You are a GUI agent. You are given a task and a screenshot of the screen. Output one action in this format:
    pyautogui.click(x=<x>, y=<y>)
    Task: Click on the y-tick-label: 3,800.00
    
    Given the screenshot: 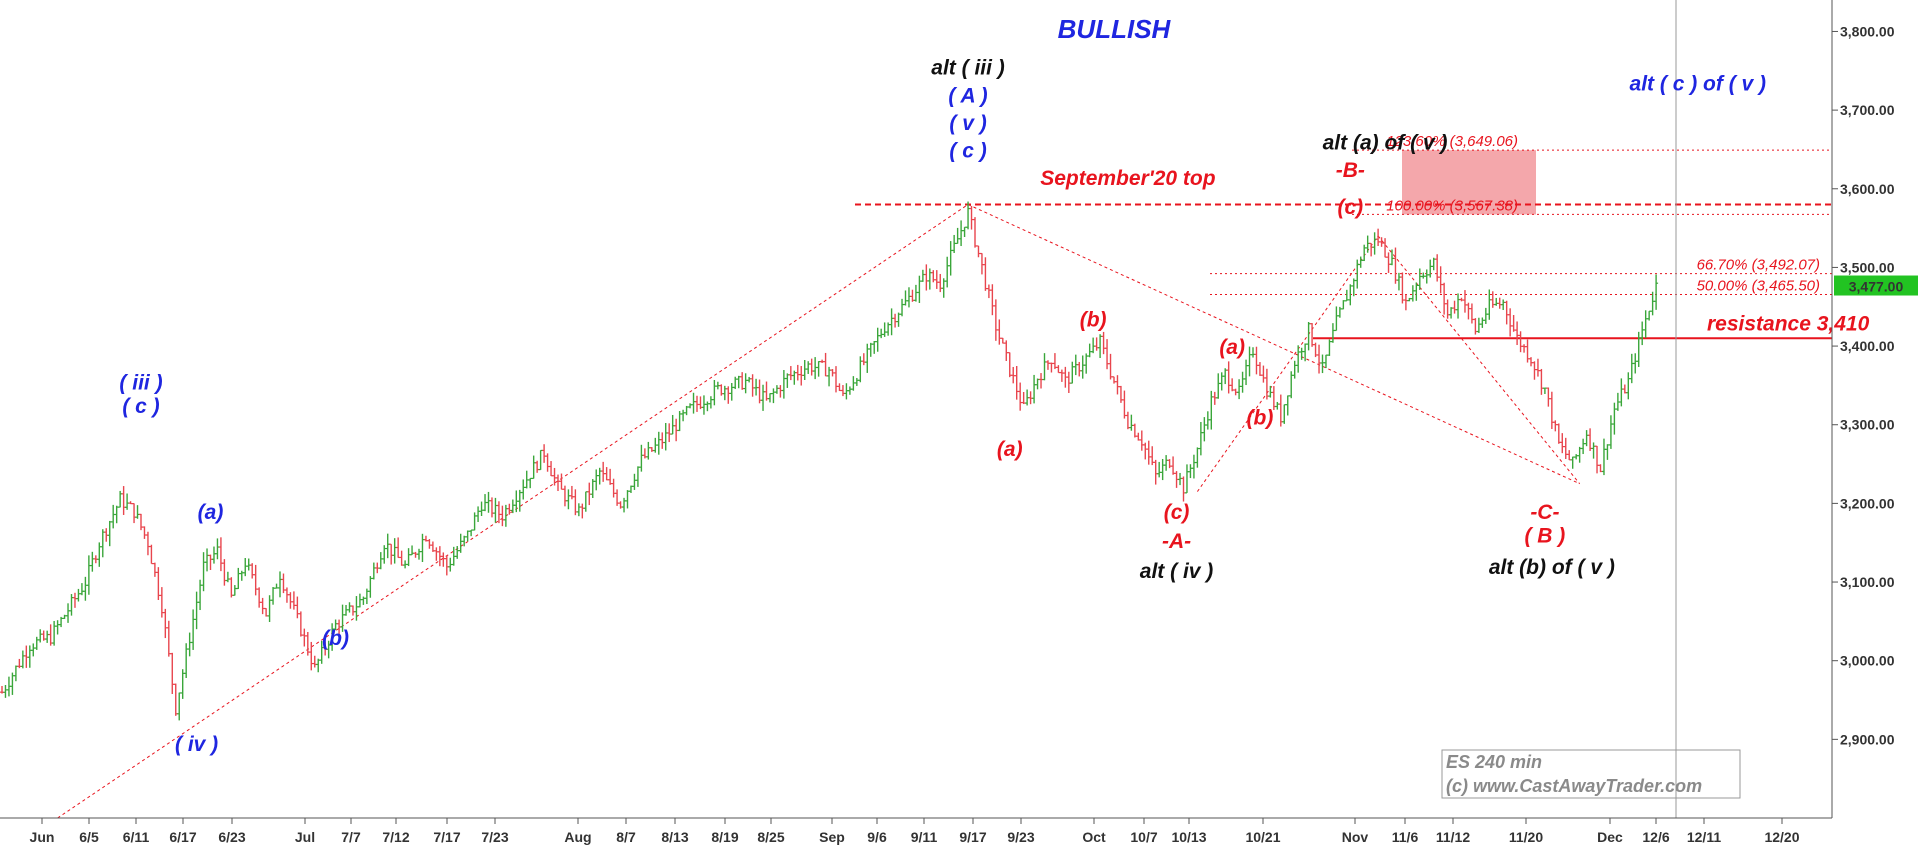 What is the action you would take?
    pyautogui.click(x=1867, y=31)
    